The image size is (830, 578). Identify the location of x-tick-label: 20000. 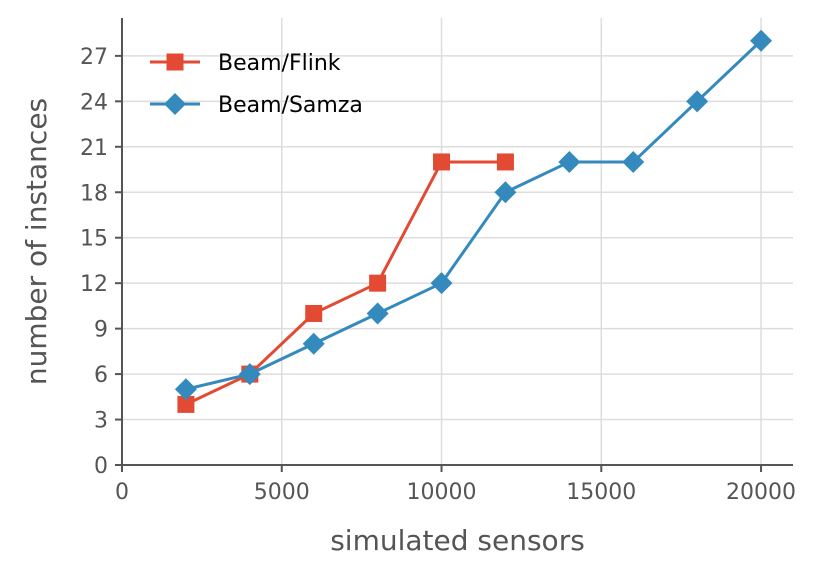
(761, 492).